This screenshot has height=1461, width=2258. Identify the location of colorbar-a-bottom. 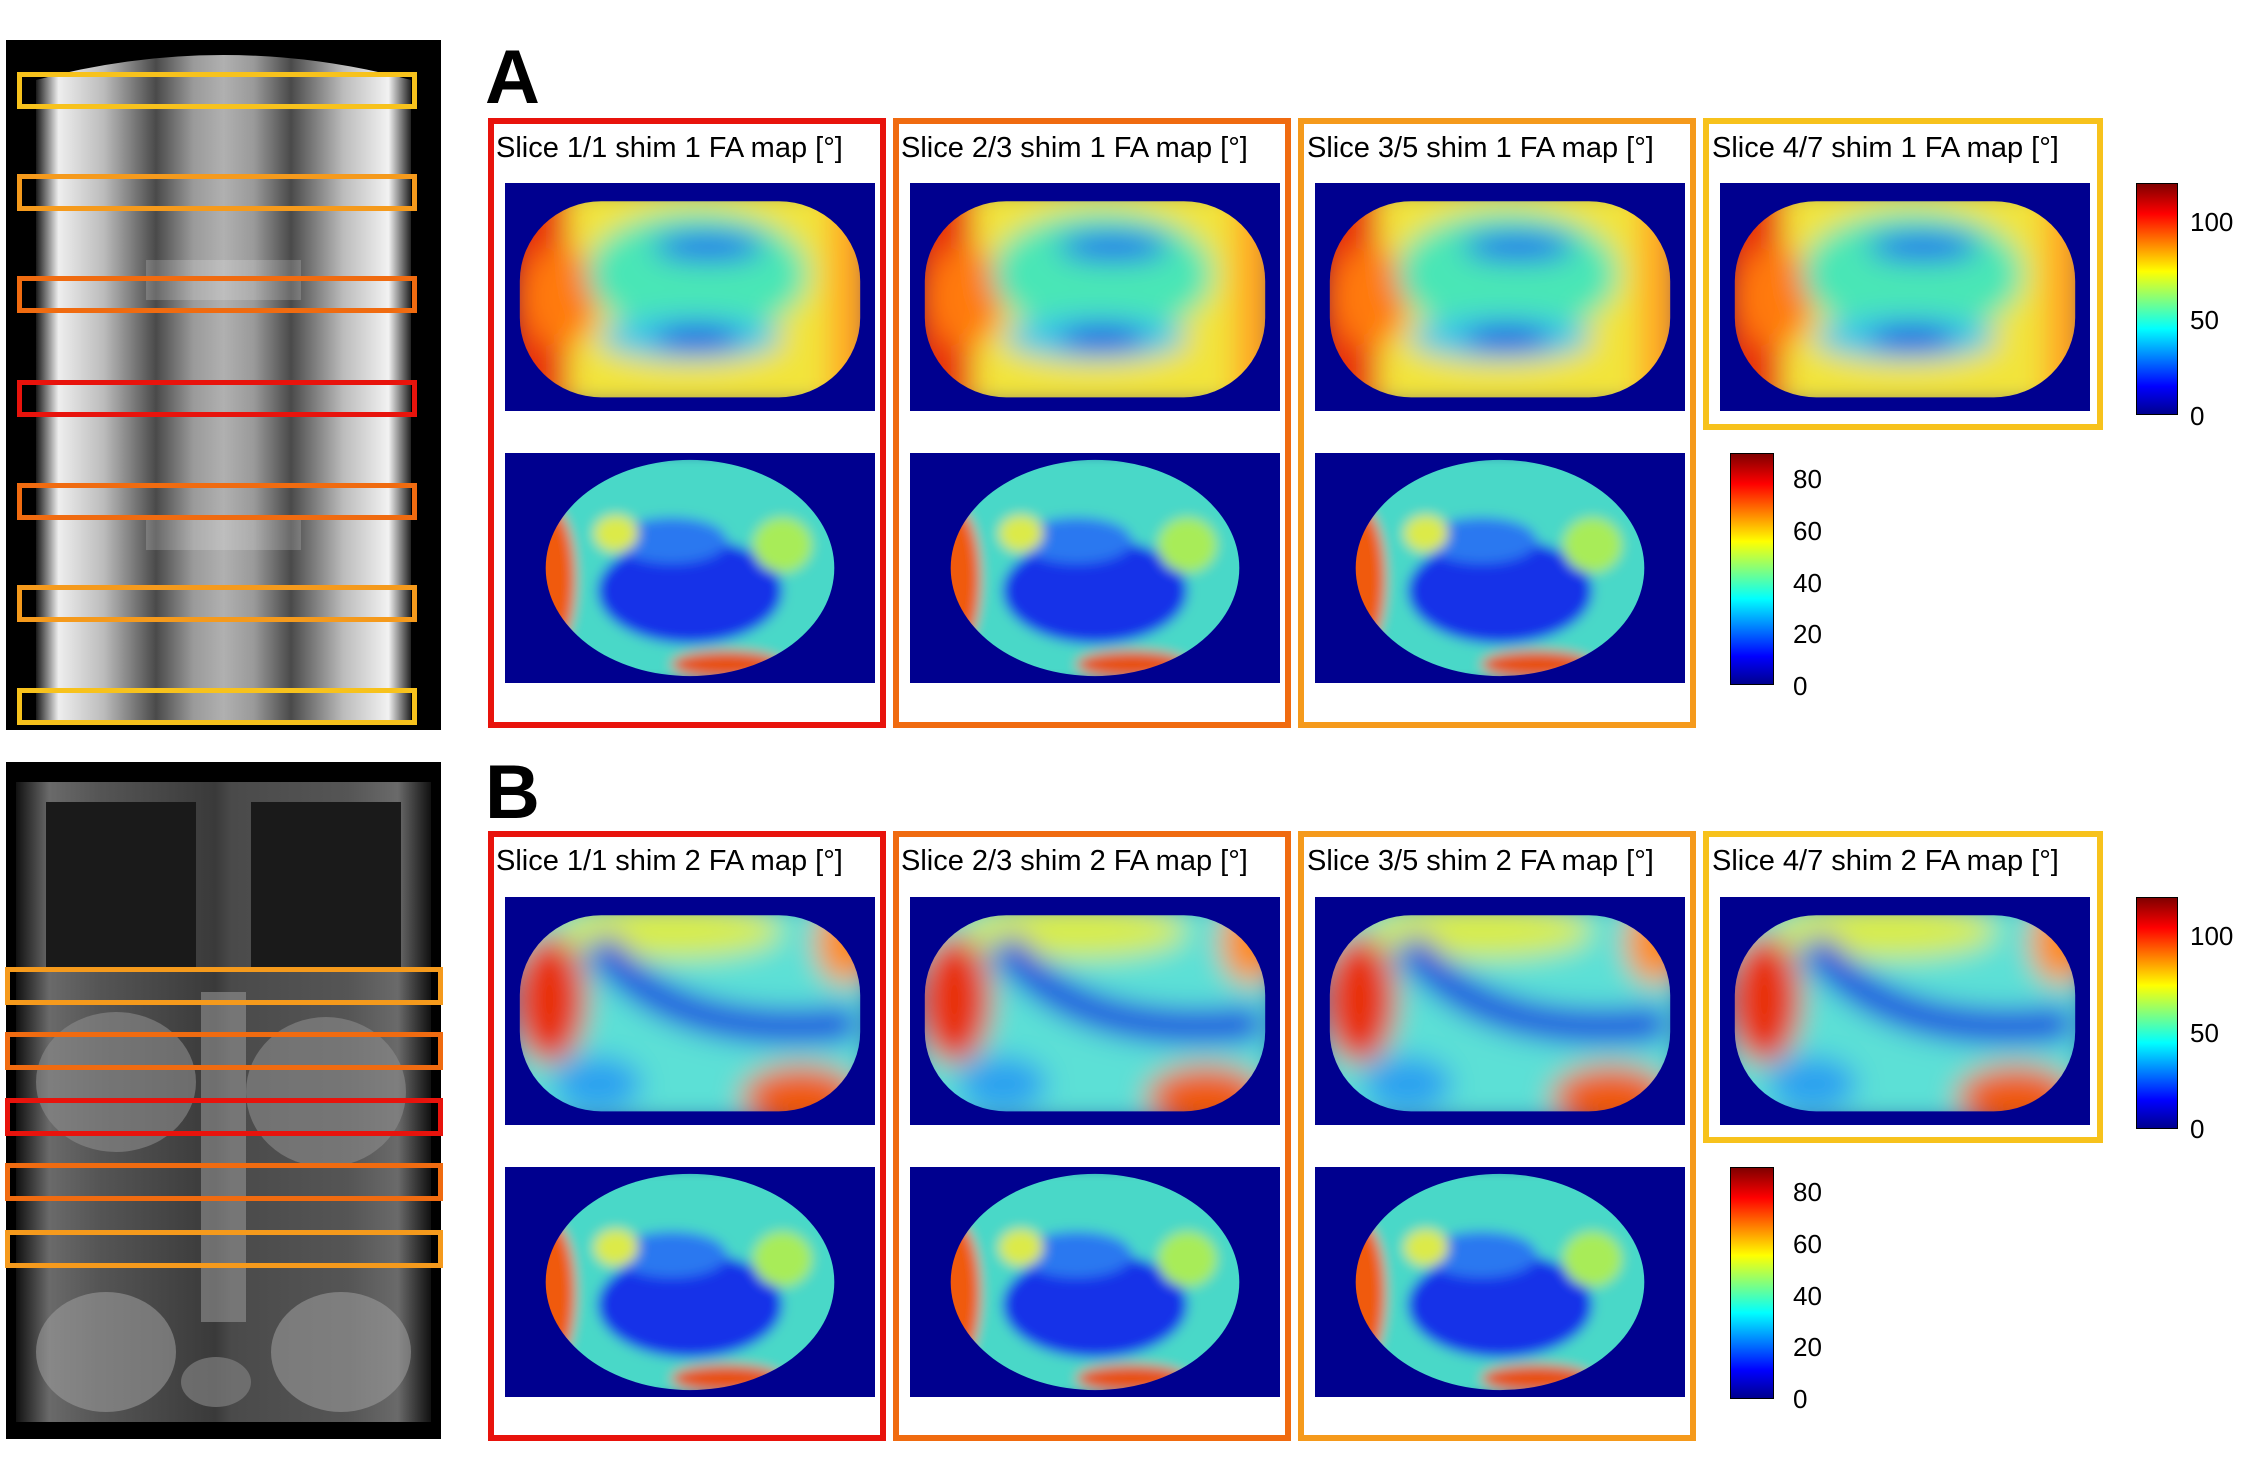
(1752, 569).